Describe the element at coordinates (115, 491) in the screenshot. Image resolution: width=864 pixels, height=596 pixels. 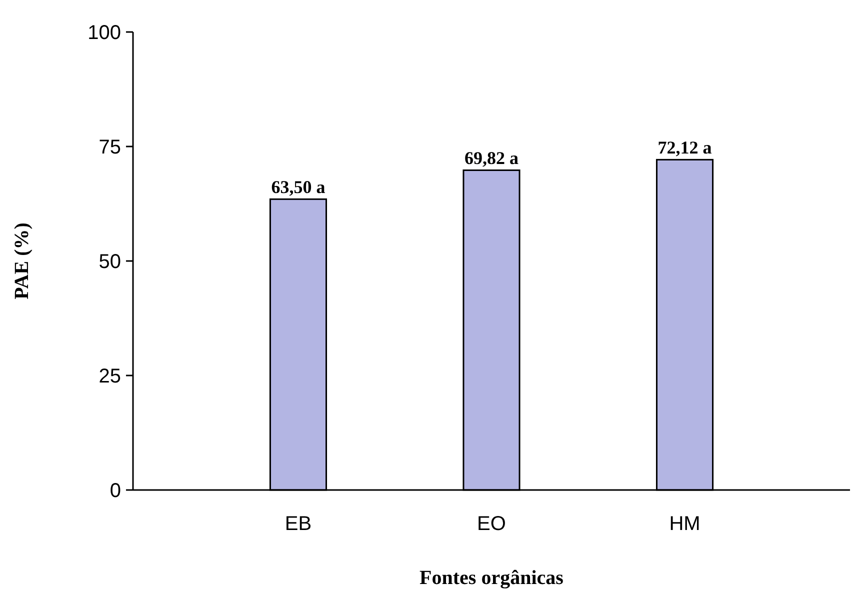
I see `y-tick-label: 0` at that location.